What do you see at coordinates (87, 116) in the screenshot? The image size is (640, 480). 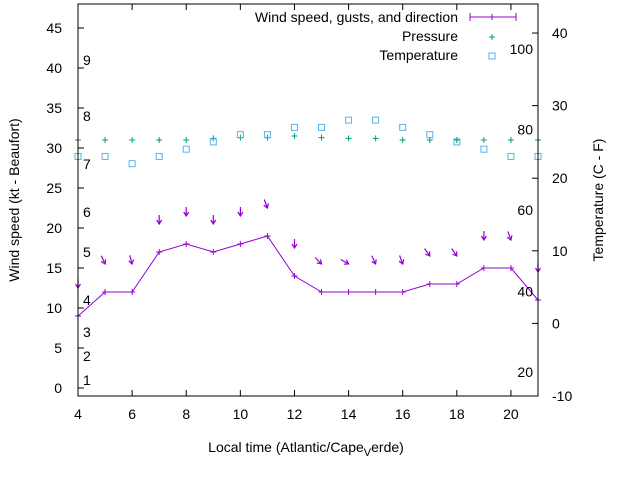 I see `beaufort-label: 8` at bounding box center [87, 116].